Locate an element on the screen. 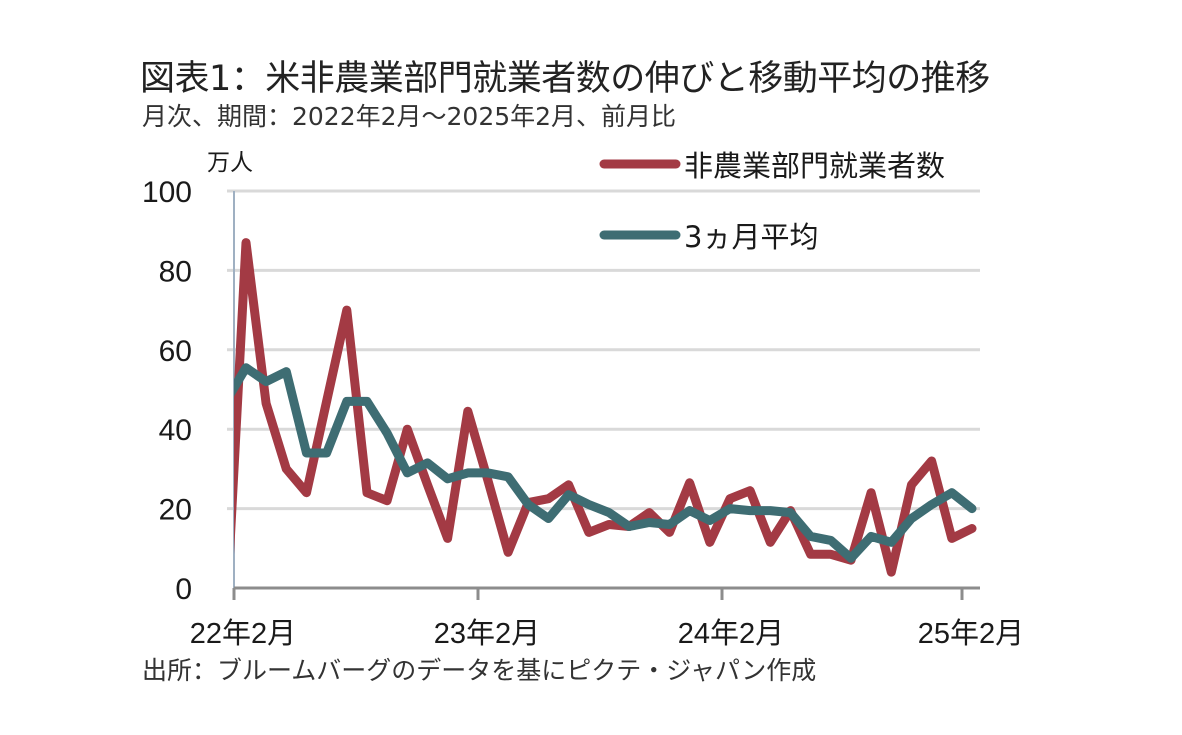 The height and width of the screenshot is (735, 1182). y-tick-label: 60 is located at coordinates (175, 351).